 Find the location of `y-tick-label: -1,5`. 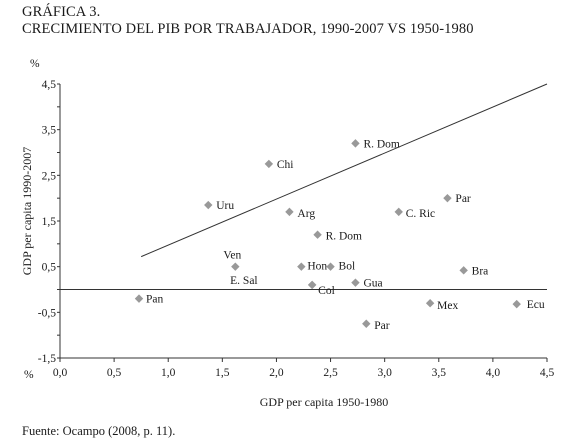

y-tick-label: -1,5 is located at coordinates (47, 359).